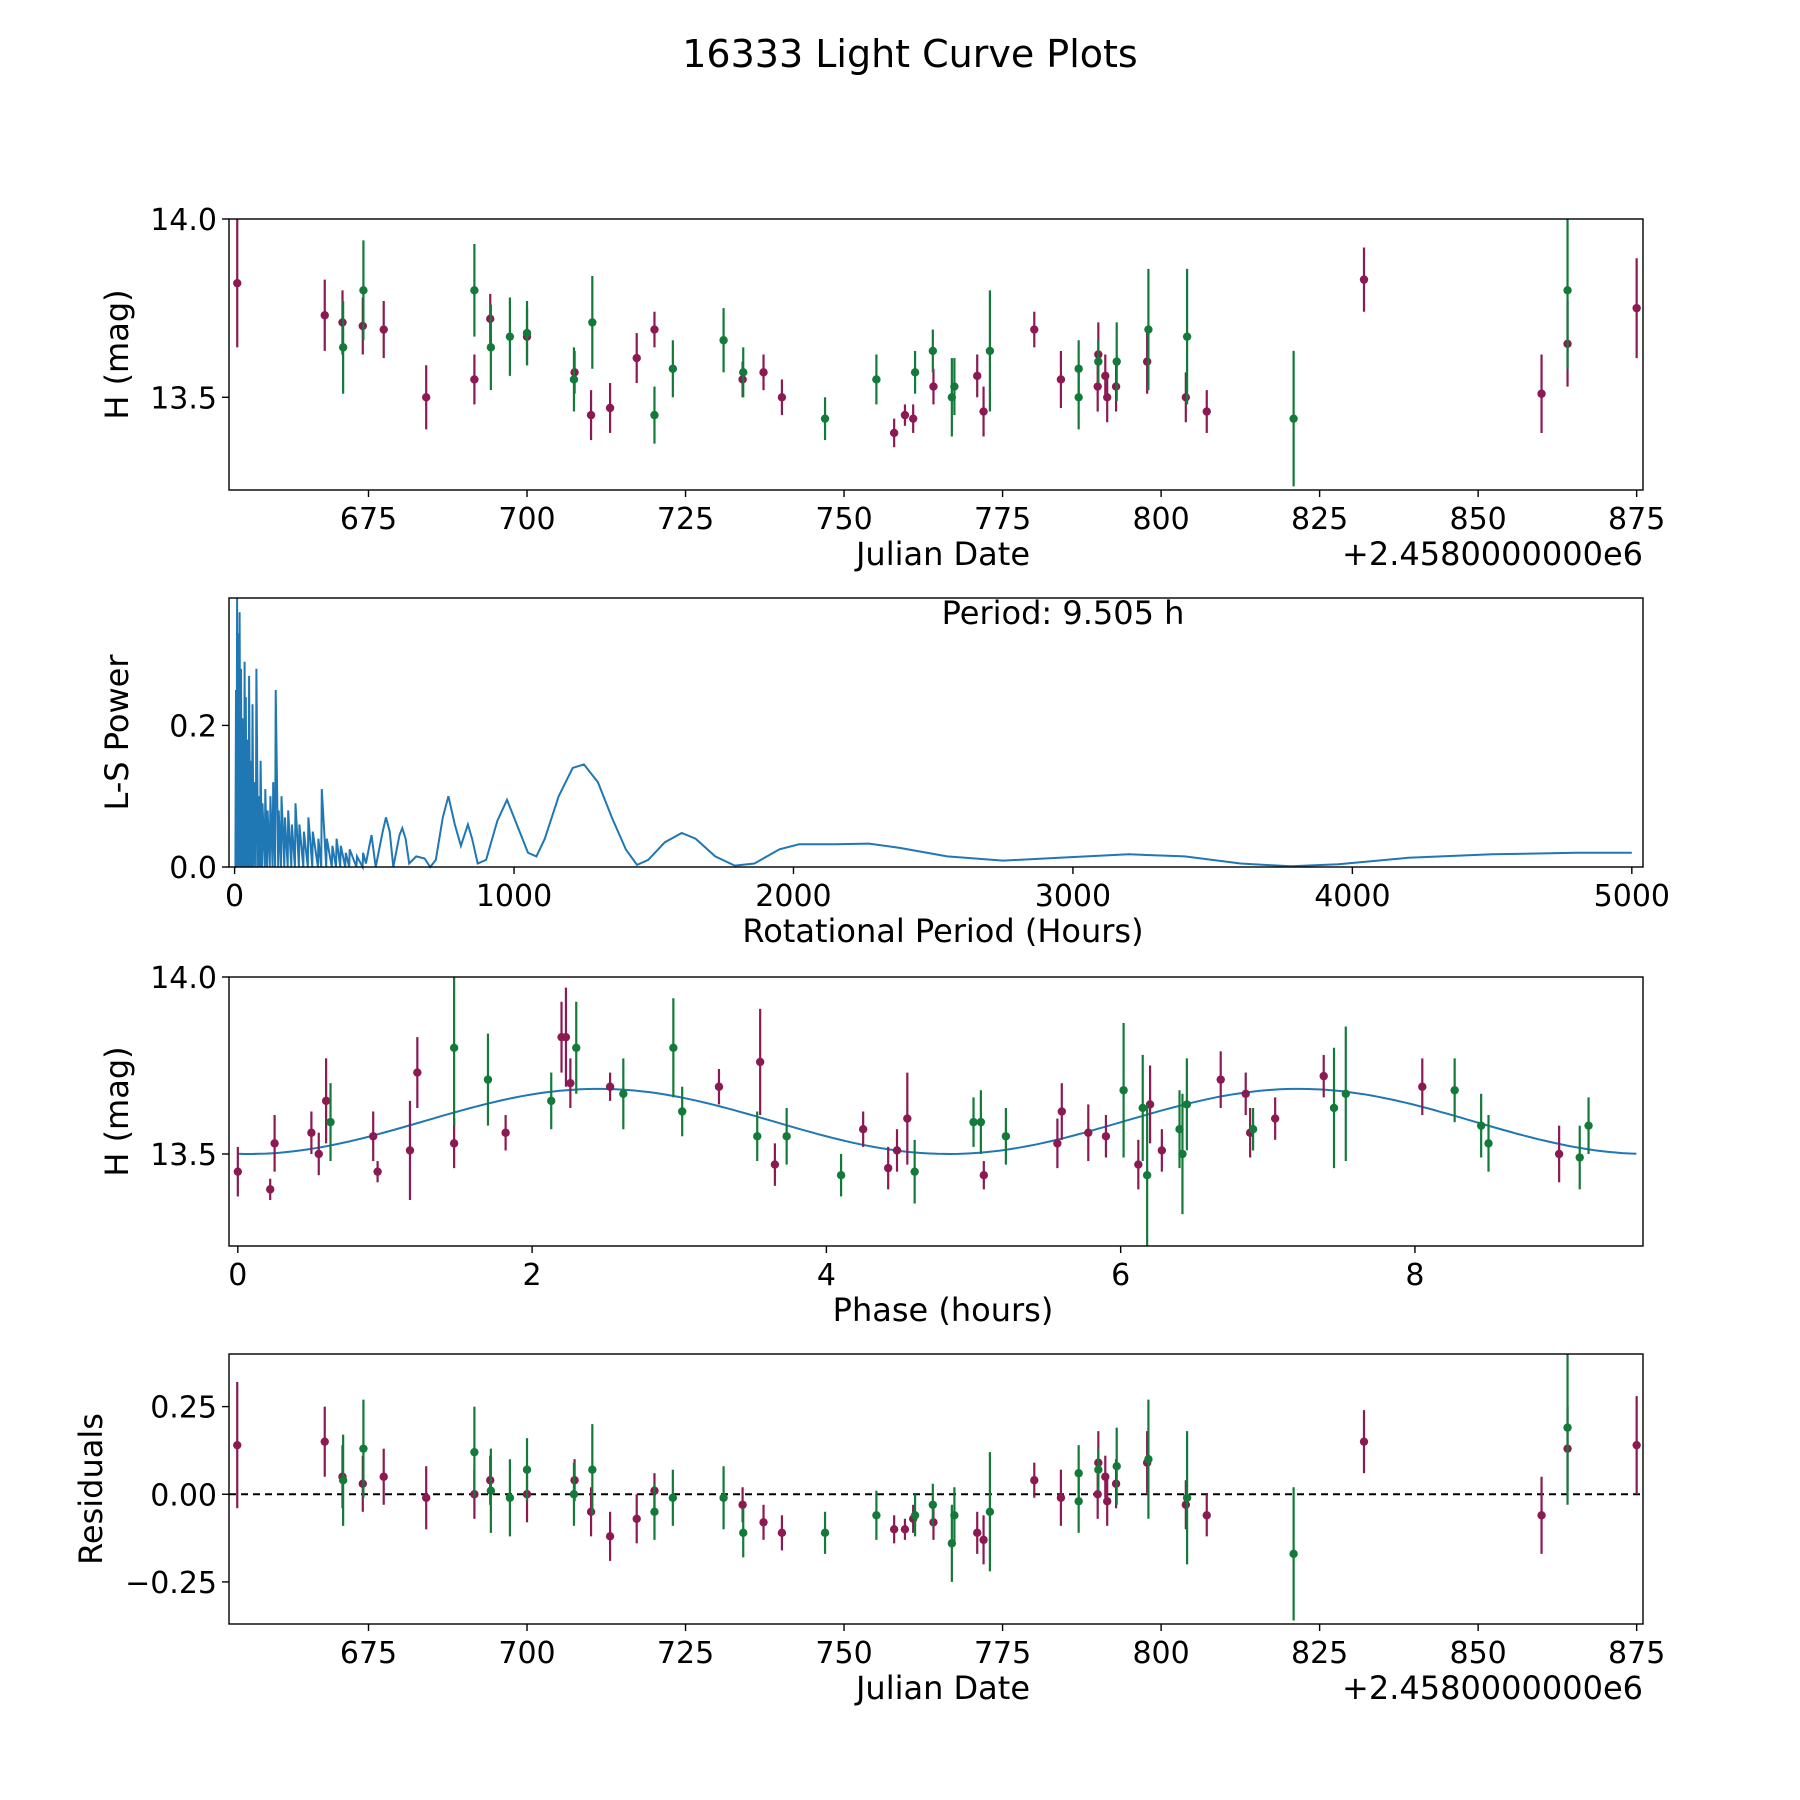 This screenshot has height=1800, width=1800. What do you see at coordinates (1063, 613) in the screenshot?
I see `ls-period-annotation: Period: 9.505 h` at bounding box center [1063, 613].